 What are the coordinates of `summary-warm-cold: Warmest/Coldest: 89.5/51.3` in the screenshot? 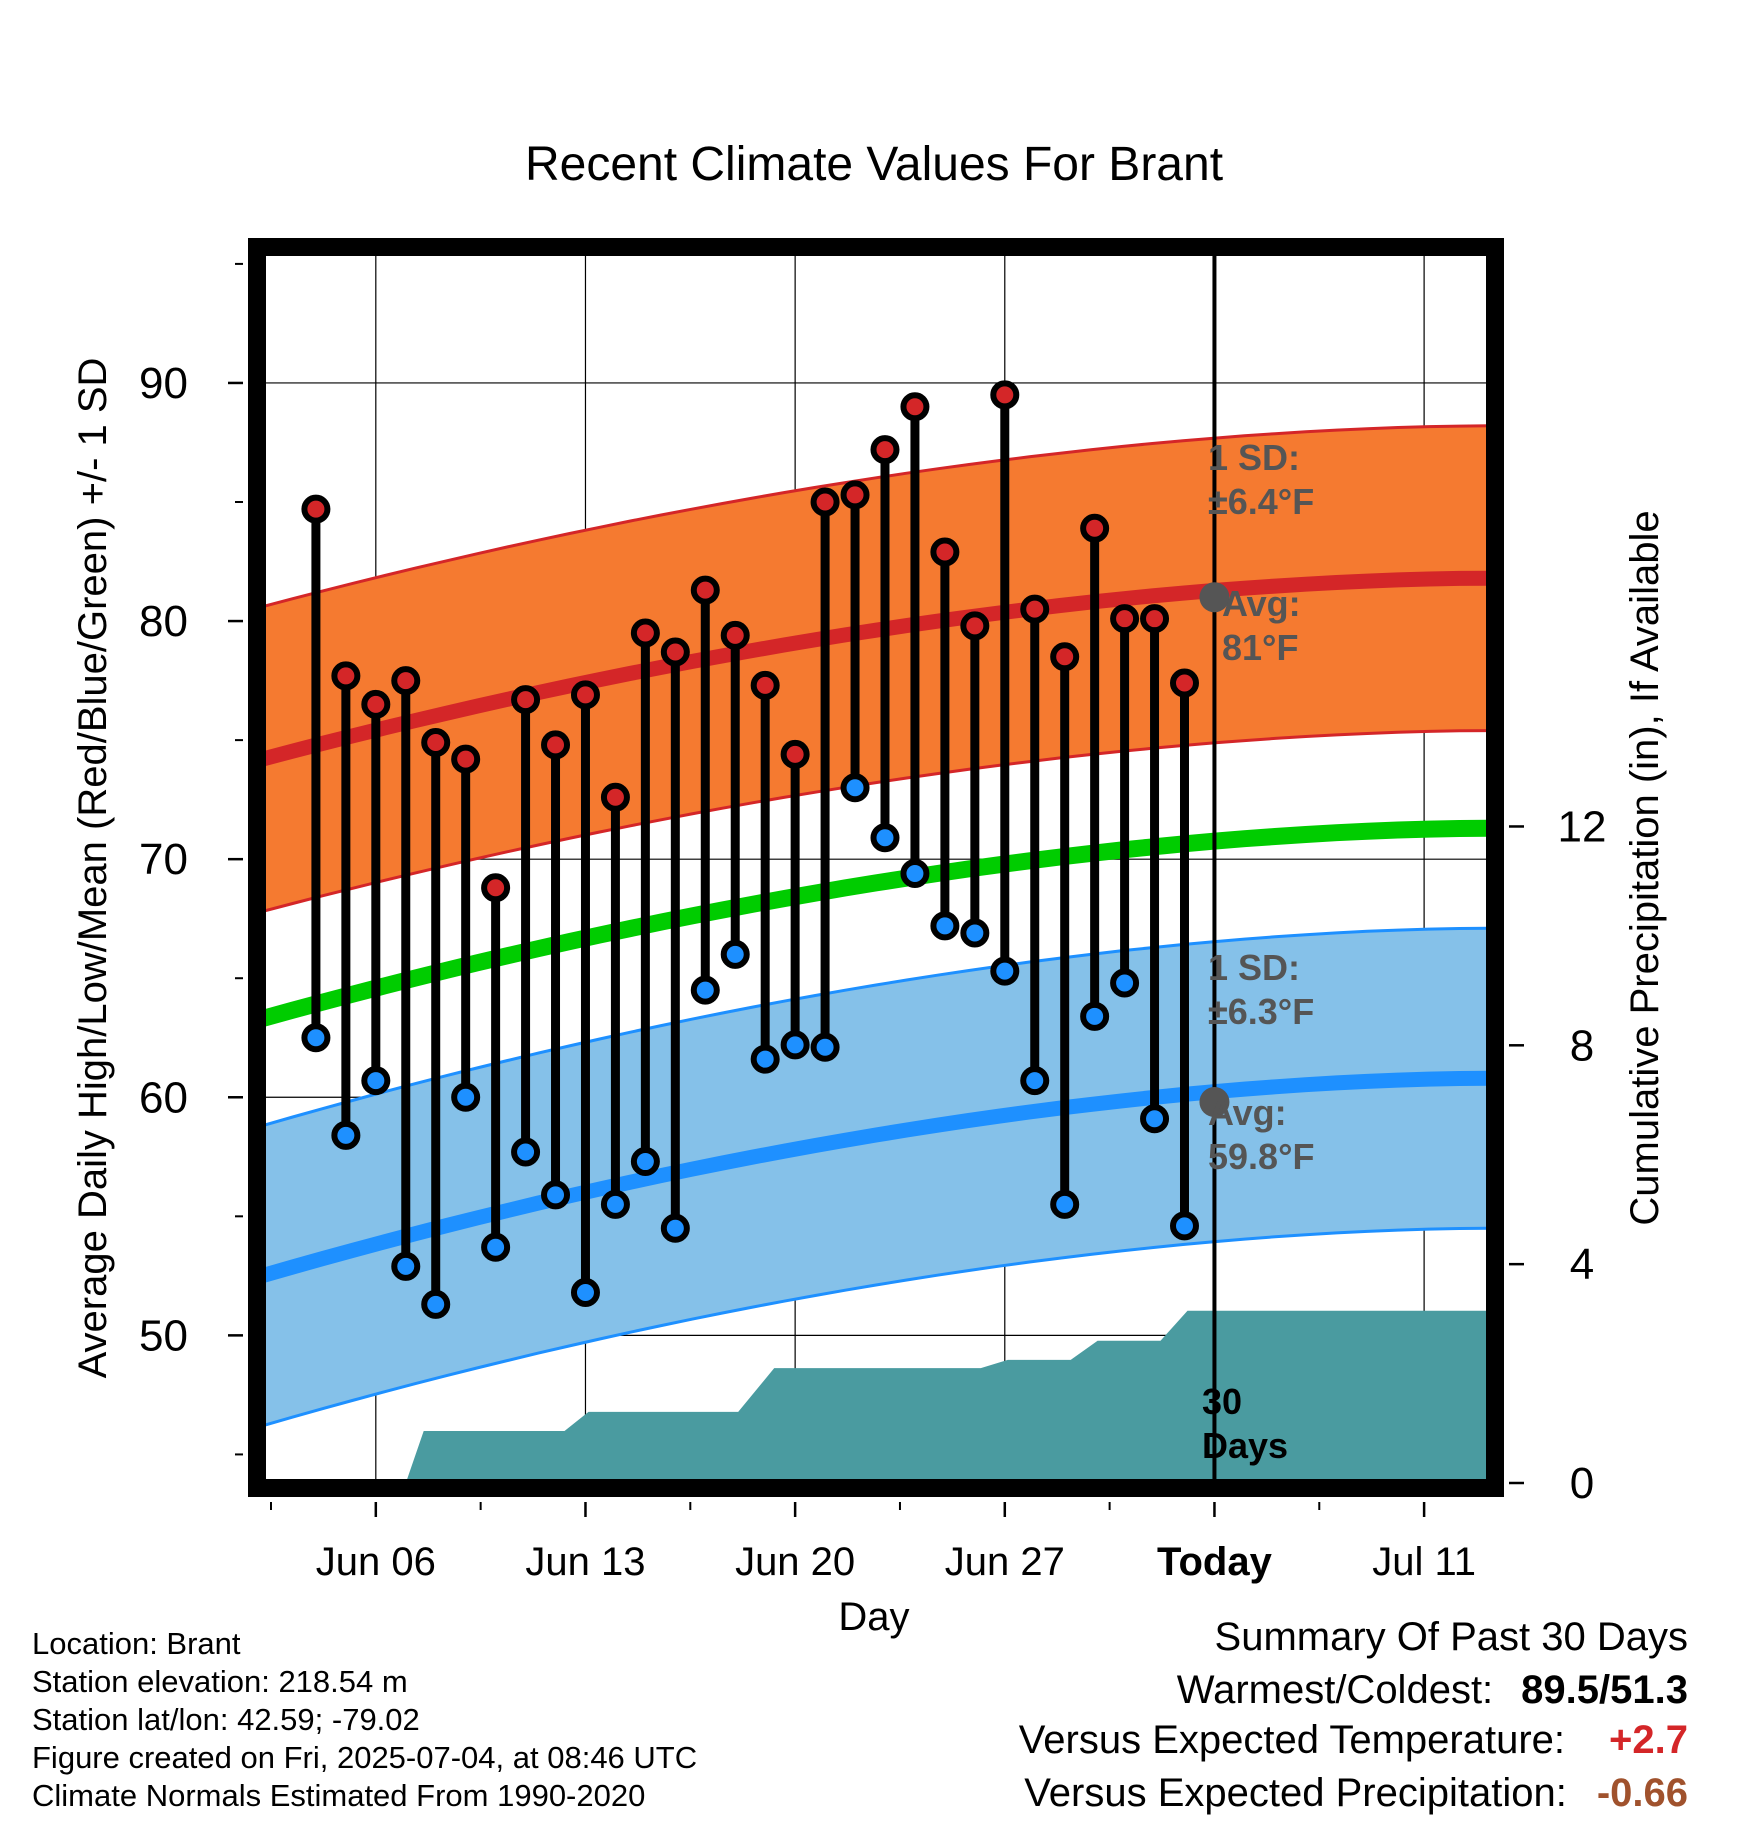 It's located at (1432, 1690).